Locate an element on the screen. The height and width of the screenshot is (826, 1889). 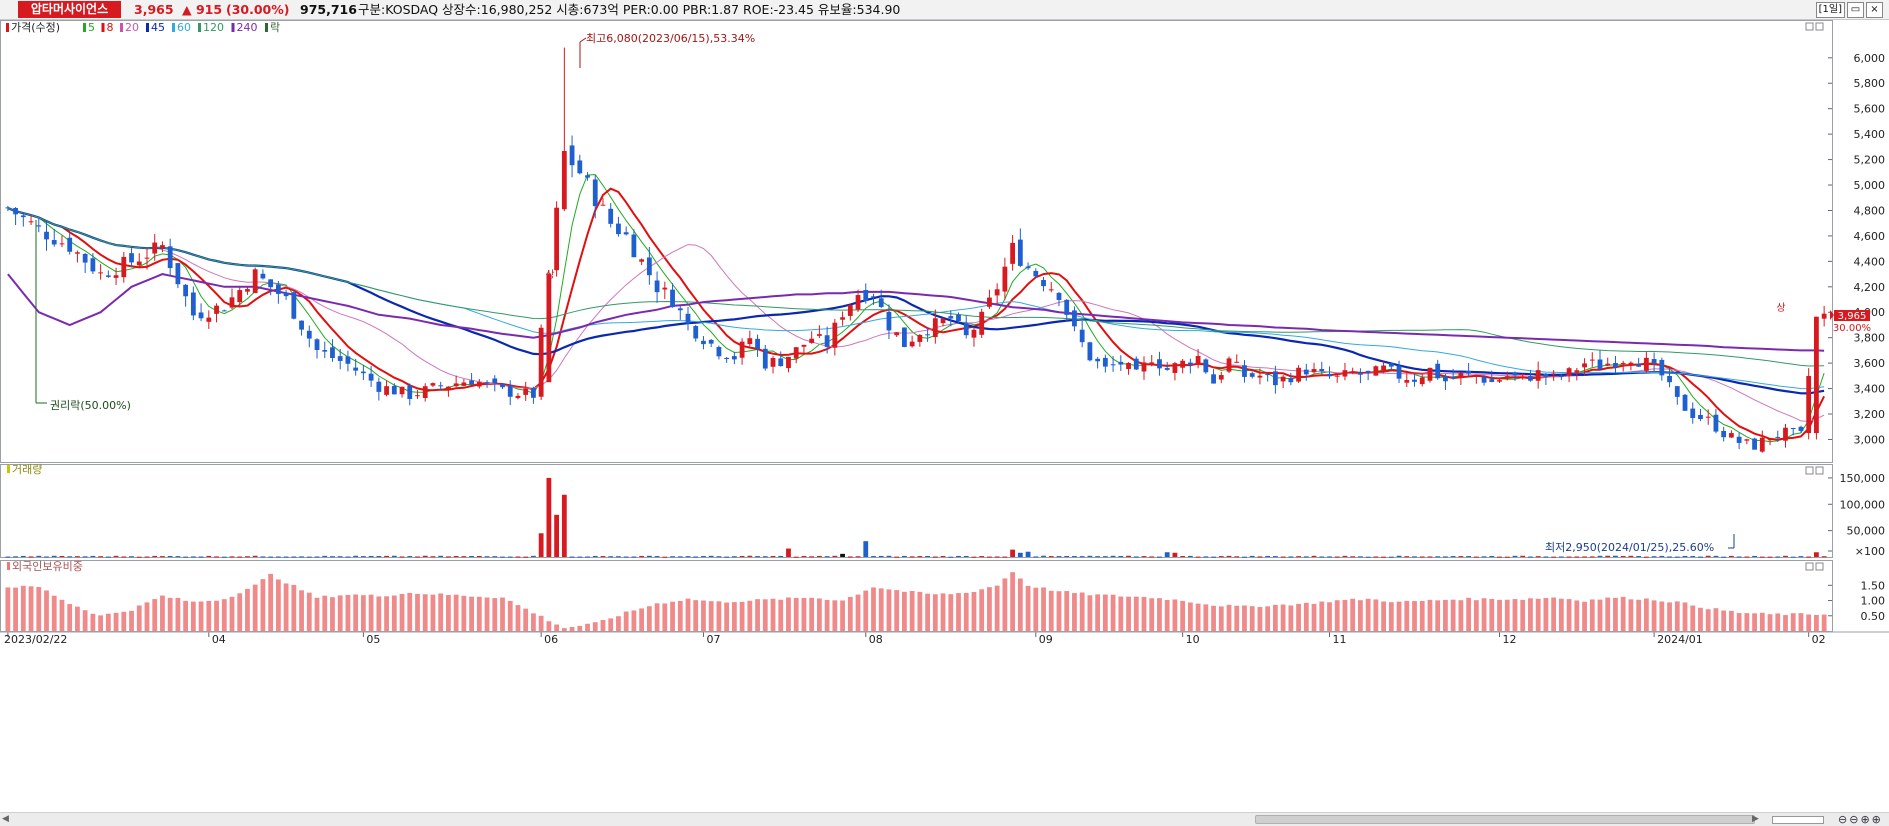
zoom-out-icon: ⊖ is located at coordinates (1854, 819).